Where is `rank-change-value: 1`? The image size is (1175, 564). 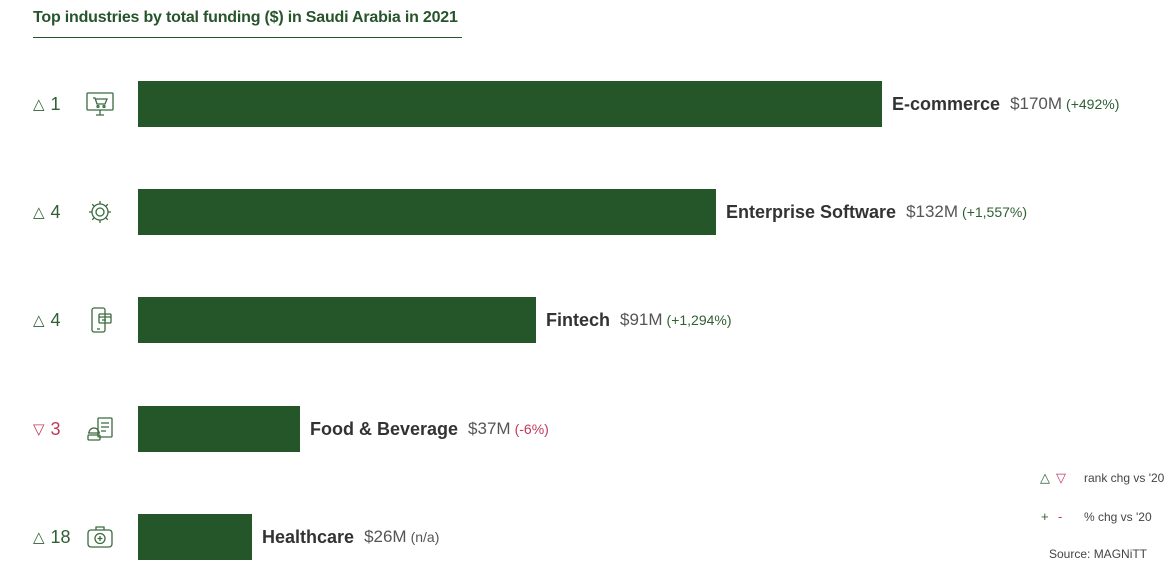 rank-change-value: 1 is located at coordinates (55, 103).